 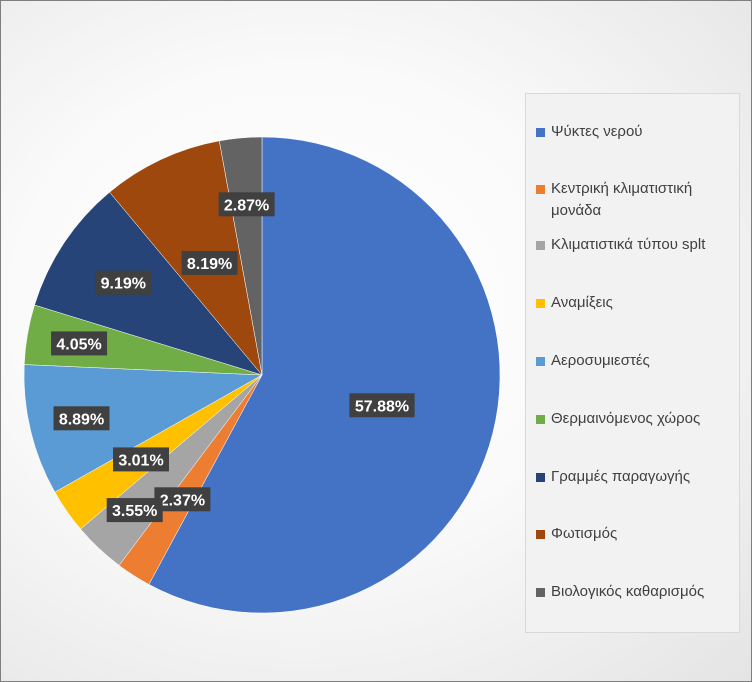 I want to click on legend-item-6: Θερμαινόμενος χώρος, so click(x=636, y=419).